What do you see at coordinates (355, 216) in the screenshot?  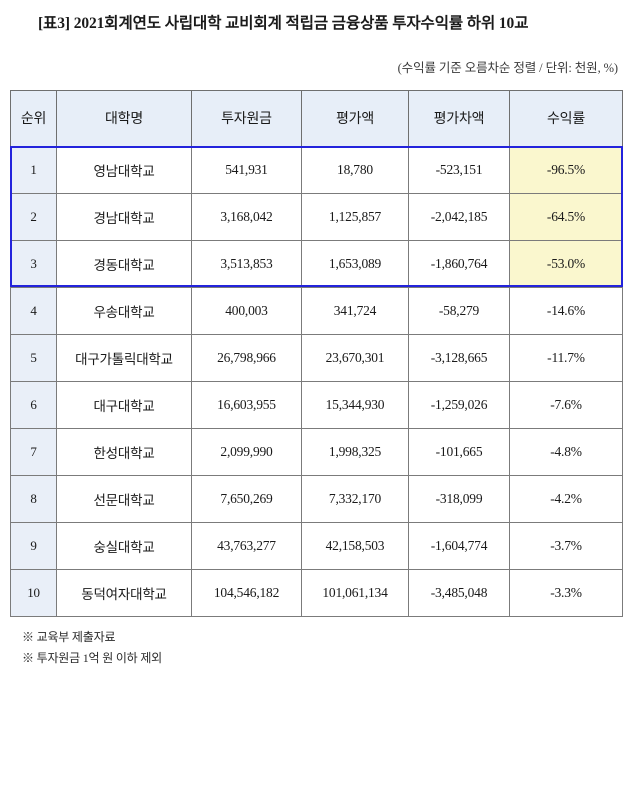 I see `cell-valuation: 1,125,857` at bounding box center [355, 216].